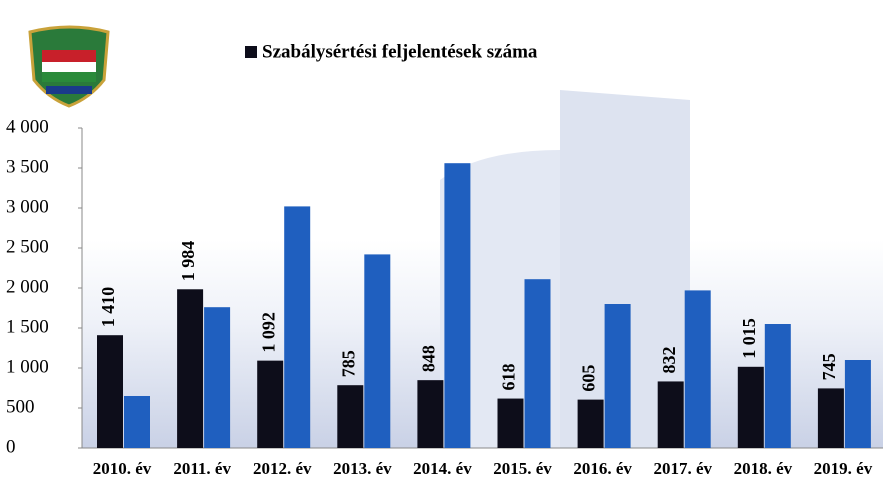 The height and width of the screenshot is (486, 883). What do you see at coordinates (509, 377) in the screenshot?
I see `data-label: 618` at bounding box center [509, 377].